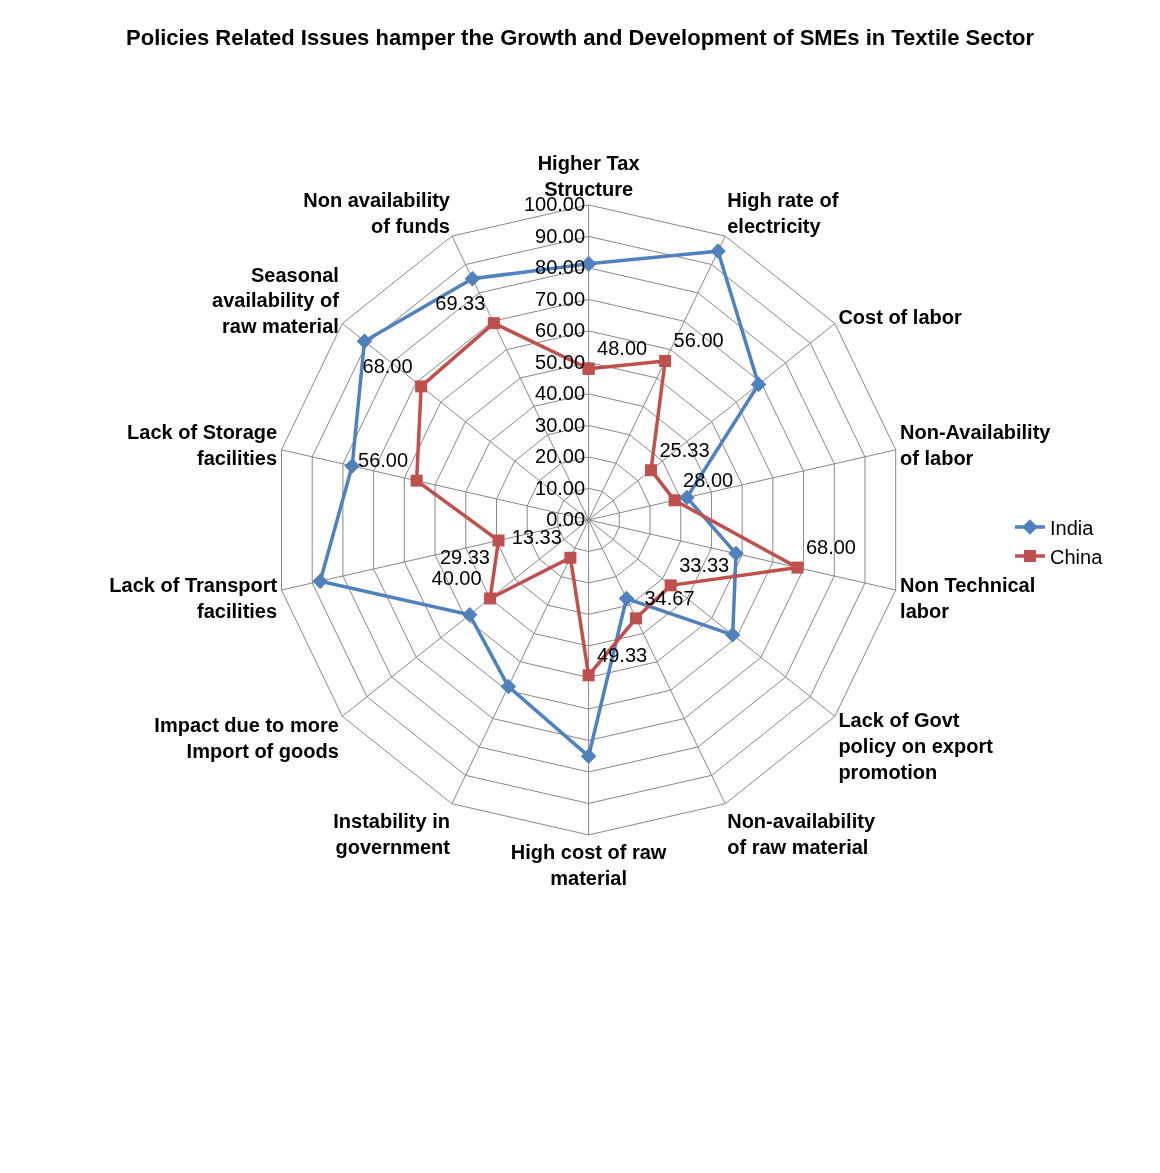 The width and height of the screenshot is (1160, 1173). What do you see at coordinates (580, 37) in the screenshot?
I see `chart-title: Policies Related Issues hamper the Growth and Development of SMEs in Textile Sector` at bounding box center [580, 37].